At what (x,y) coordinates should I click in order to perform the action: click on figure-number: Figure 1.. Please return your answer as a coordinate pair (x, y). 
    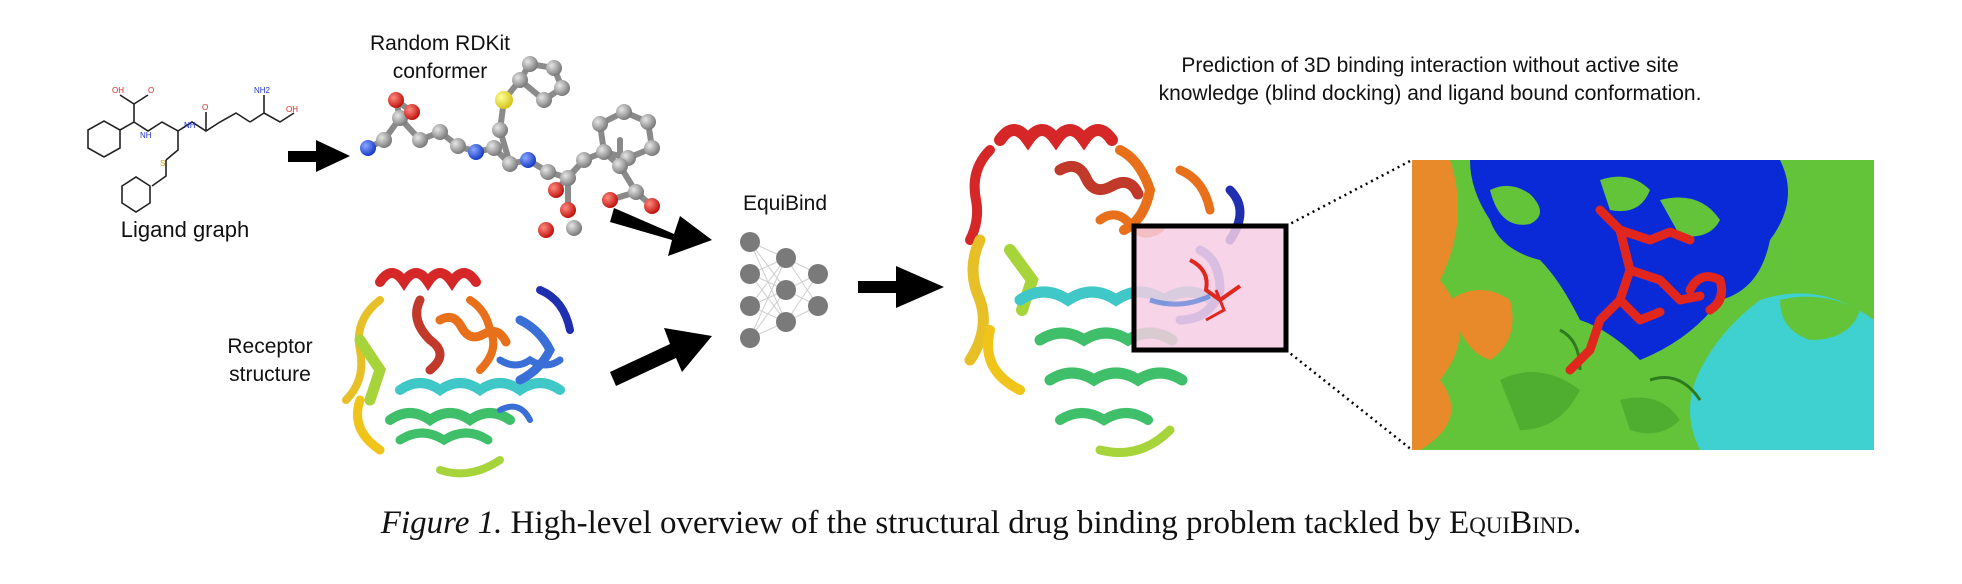
    Looking at the image, I should click on (441, 523).